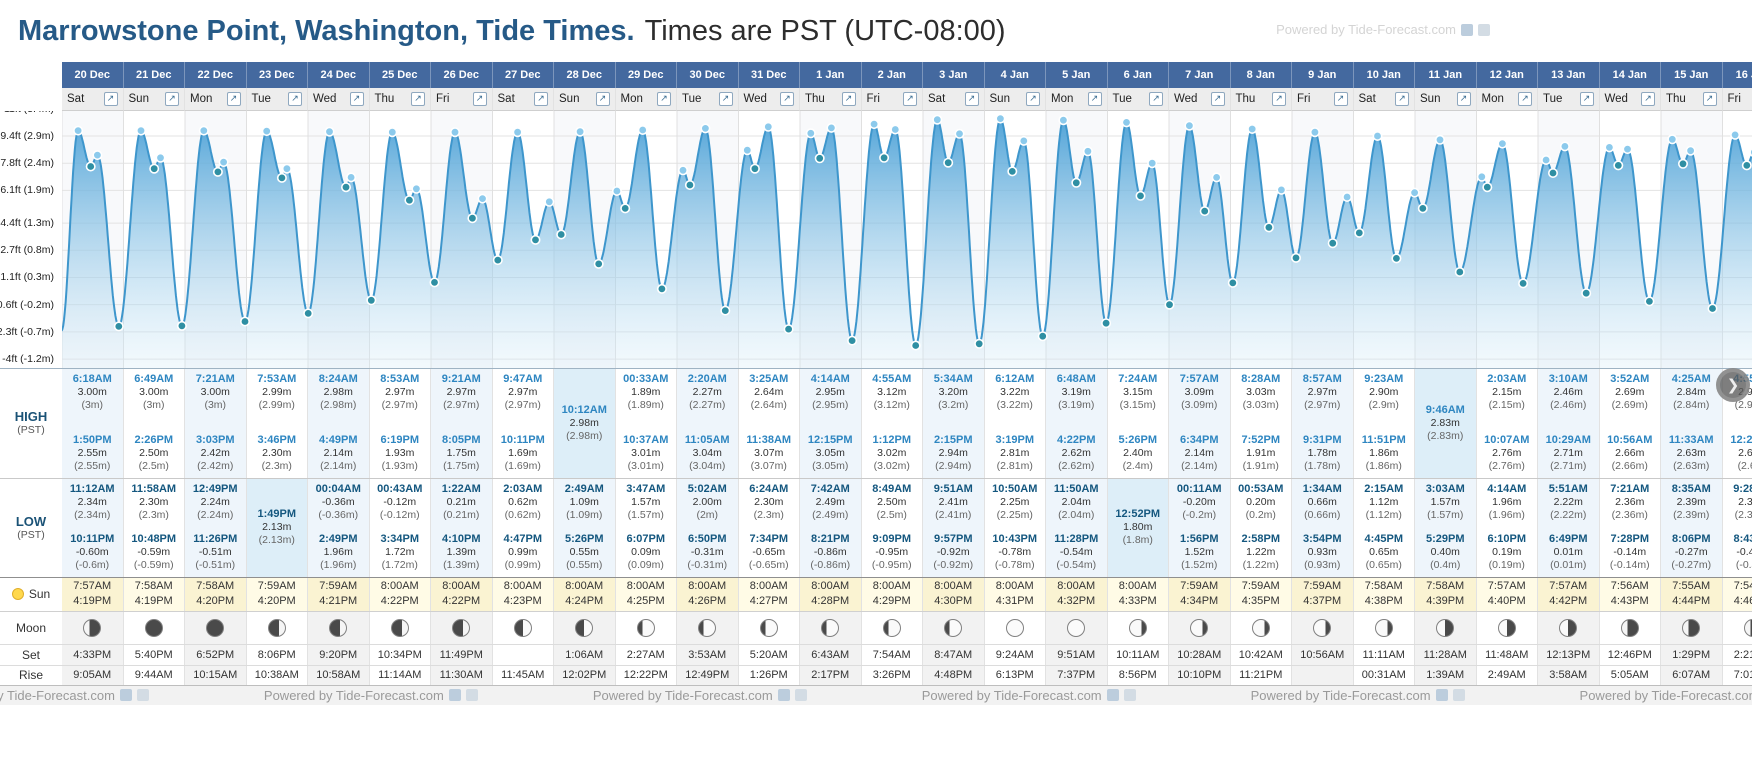  What do you see at coordinates (153, 453) in the screenshot?
I see `tide-entry: 2:26PM 2.50m (2.5m)` at bounding box center [153, 453].